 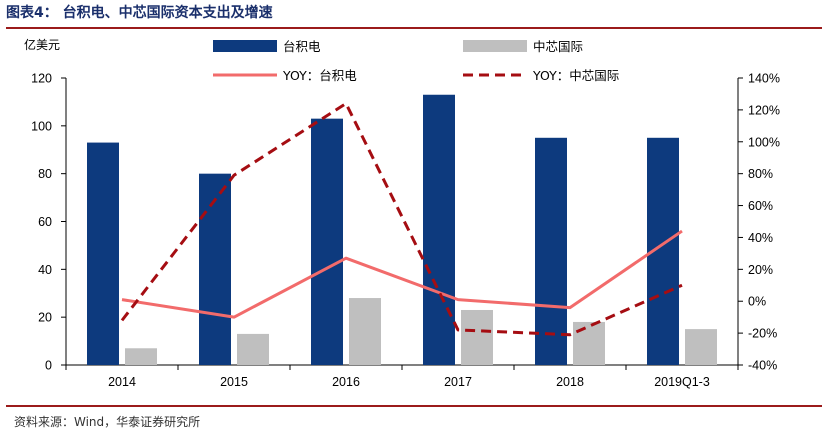 What do you see at coordinates (45, 318) in the screenshot?
I see `left-tick-label: 20` at bounding box center [45, 318].